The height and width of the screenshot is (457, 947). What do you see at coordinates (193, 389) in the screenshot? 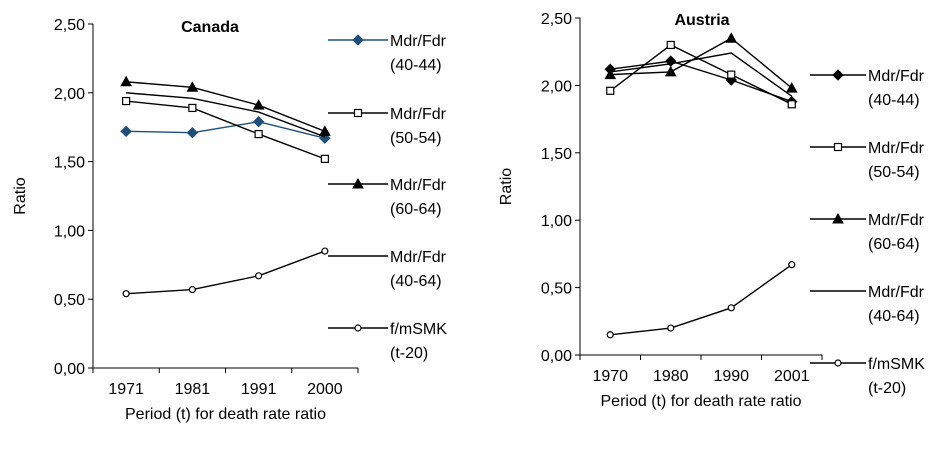
I see `x-tick-label: 1981` at bounding box center [193, 389].